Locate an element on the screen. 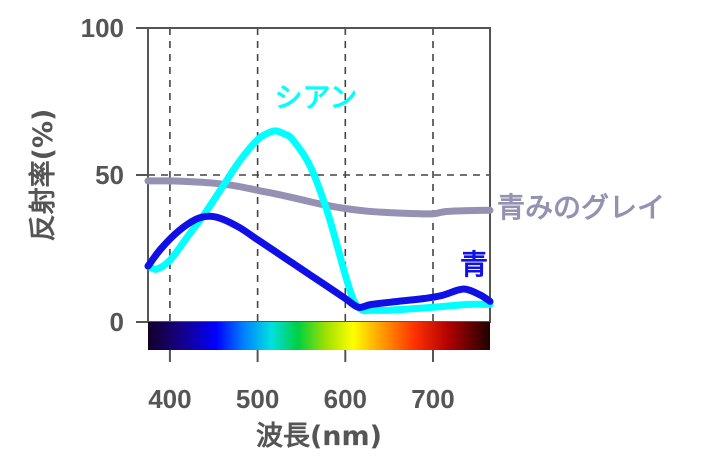  series-label: シアン is located at coordinates (316, 97).